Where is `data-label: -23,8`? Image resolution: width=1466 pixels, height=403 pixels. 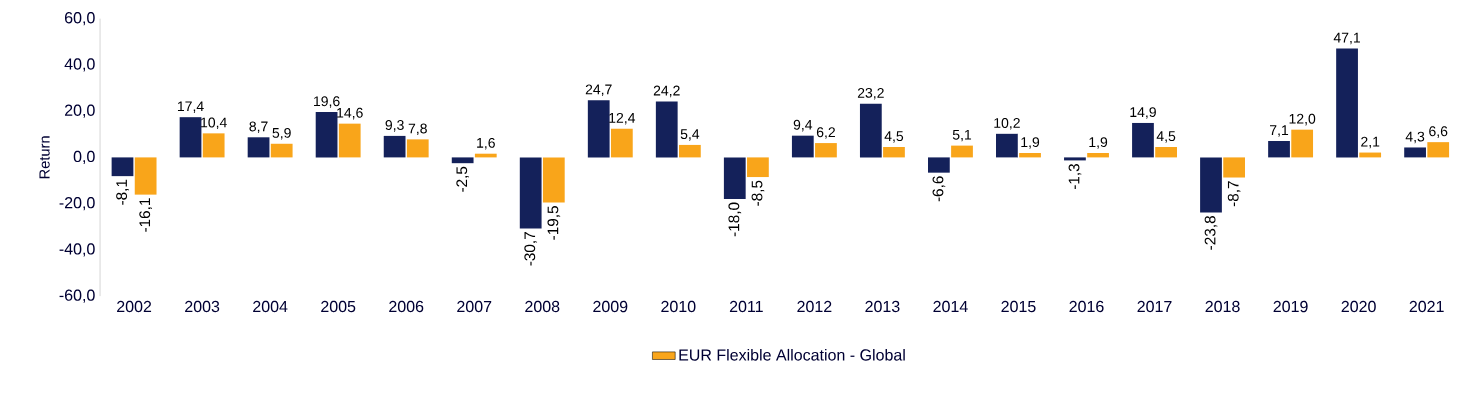 data-label: -23,8 is located at coordinates (1211, 233).